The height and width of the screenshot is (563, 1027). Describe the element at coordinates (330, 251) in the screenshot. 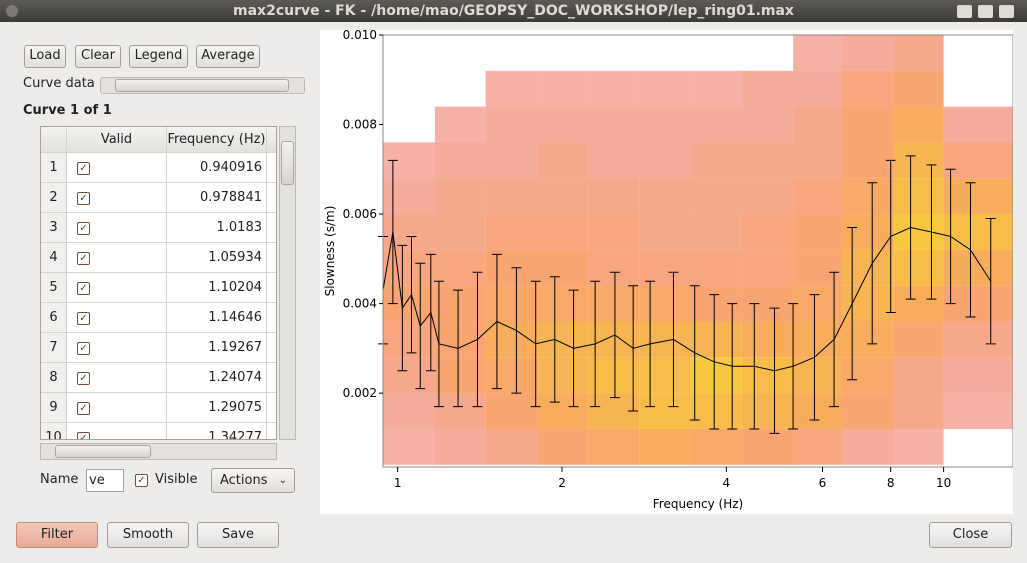

I see `y-axis-label: Slowness (s/m)` at that location.